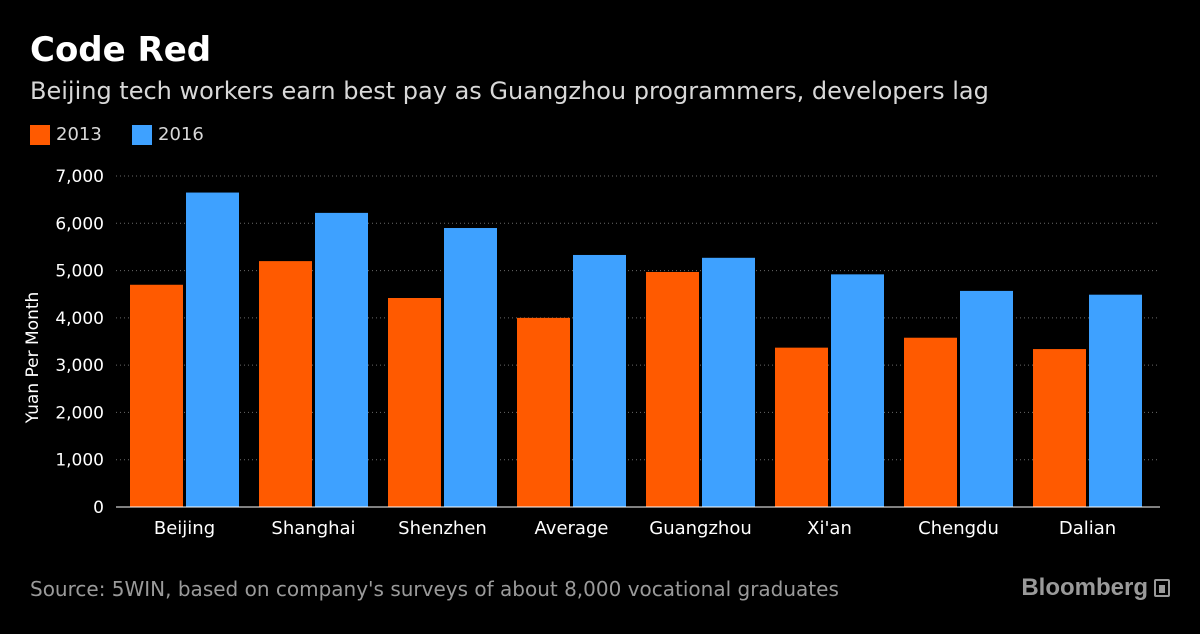 Image resolution: width=1200 pixels, height=634 pixels. What do you see at coordinates (156, 395) in the screenshot?
I see `bar-2013-beijing` at bounding box center [156, 395].